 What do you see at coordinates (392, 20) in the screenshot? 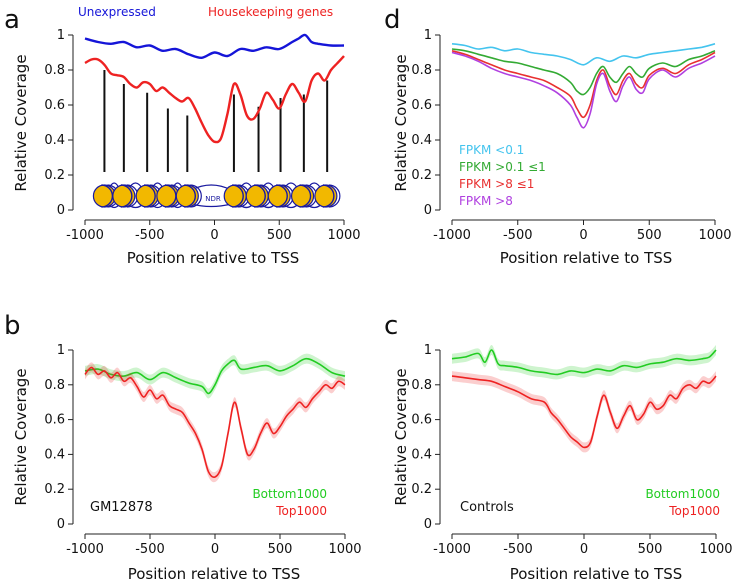
I see `panel-d-letter: d` at bounding box center [392, 20].